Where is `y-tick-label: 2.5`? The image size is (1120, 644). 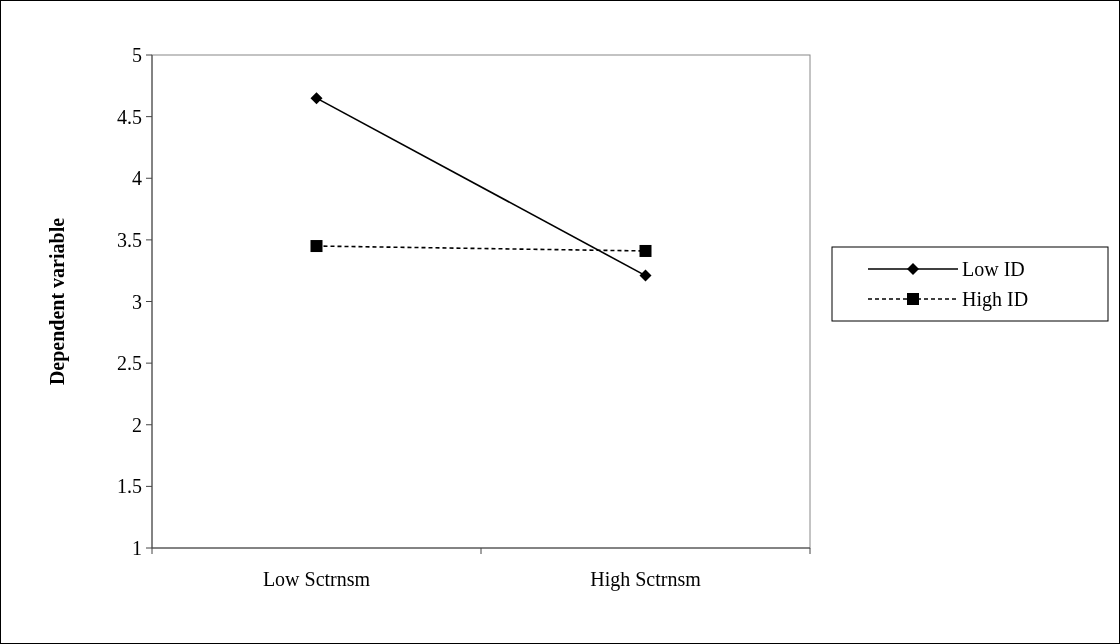
y-tick-label: 2.5 is located at coordinates (129, 363).